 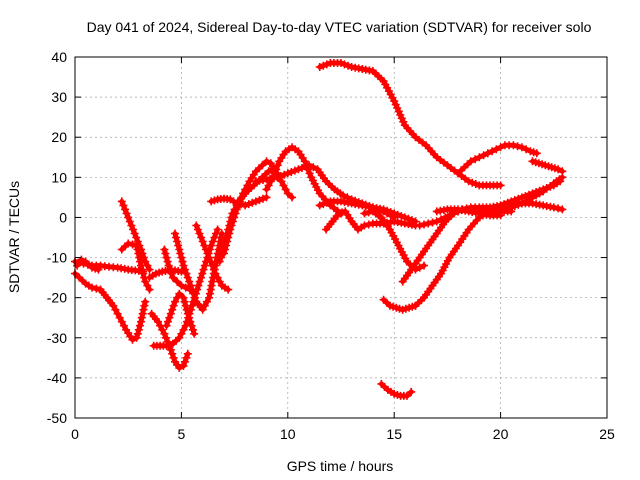 I want to click on y-tick-label: 40, so click(x=59, y=57).